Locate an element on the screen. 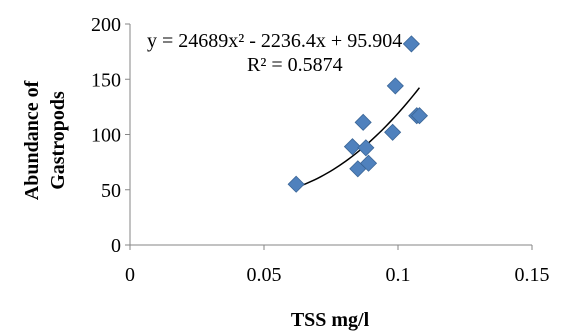  y-axis-title-line: Gastropods is located at coordinates (58, 140).